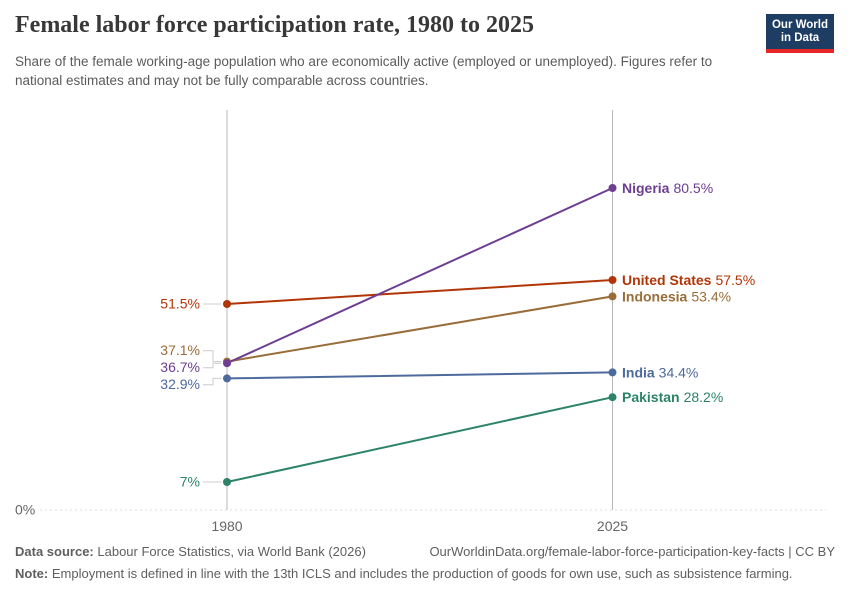 This screenshot has width=850, height=605. Describe the element at coordinates (612, 526) in the screenshot. I see `x-tick-label-2025: 2025` at that location.